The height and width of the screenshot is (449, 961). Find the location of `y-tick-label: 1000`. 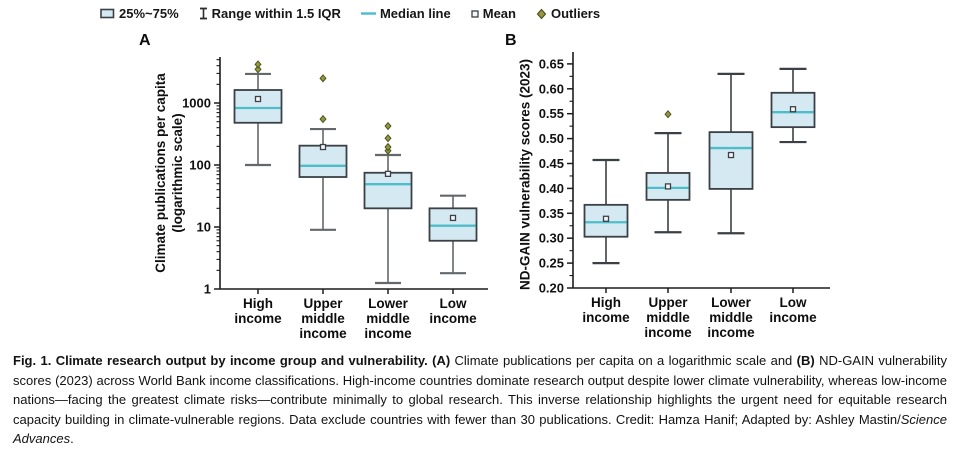

y-tick-label: 1000 is located at coordinates (196, 103).